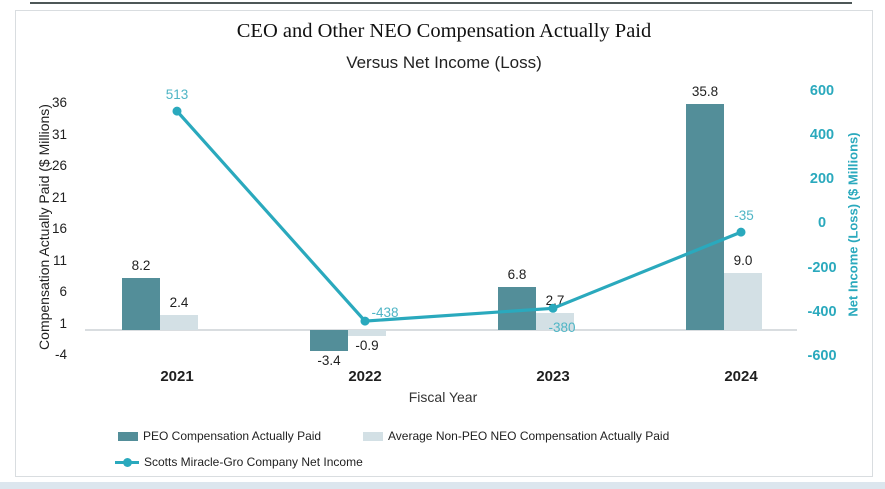  What do you see at coordinates (705, 92) in the screenshot?
I see `bar-value-label: 35.8` at bounding box center [705, 92].